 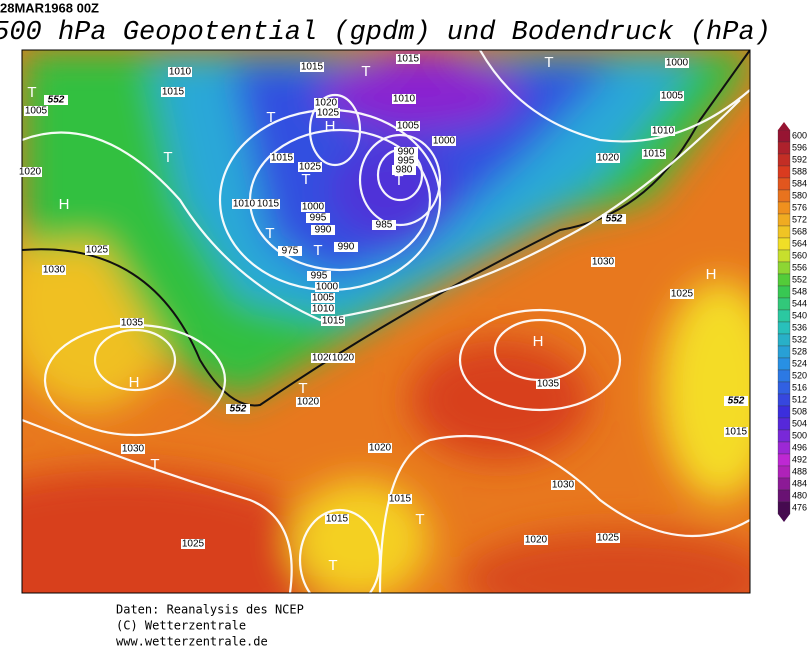 I want to click on isobar-label: 995, so click(x=406, y=161).